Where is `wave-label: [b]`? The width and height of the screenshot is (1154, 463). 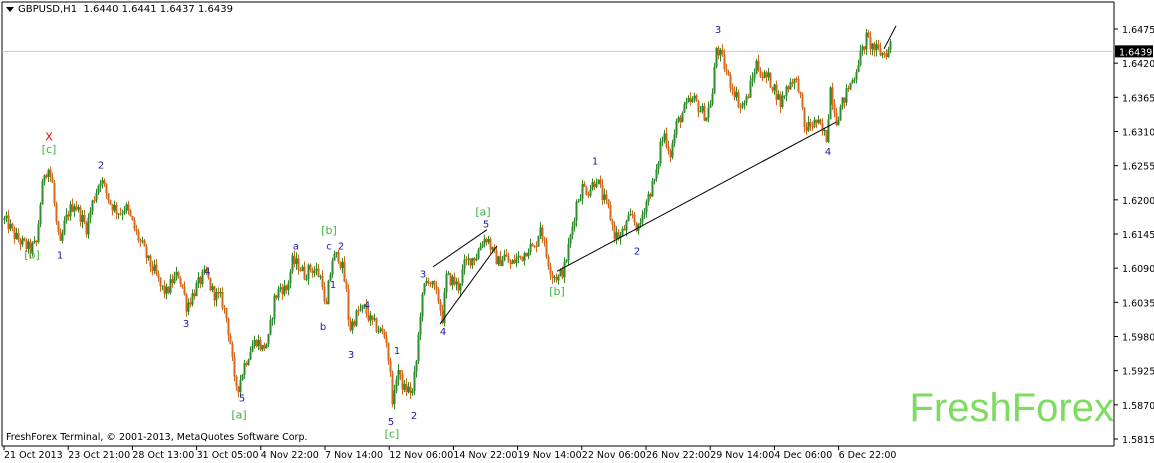 wave-label: [b] is located at coordinates (32, 255).